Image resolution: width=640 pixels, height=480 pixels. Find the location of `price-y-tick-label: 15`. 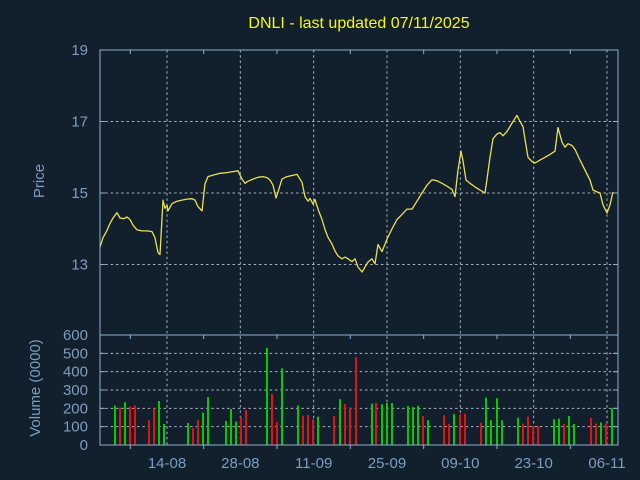

price-y-tick-label: 15 is located at coordinates (79, 193).